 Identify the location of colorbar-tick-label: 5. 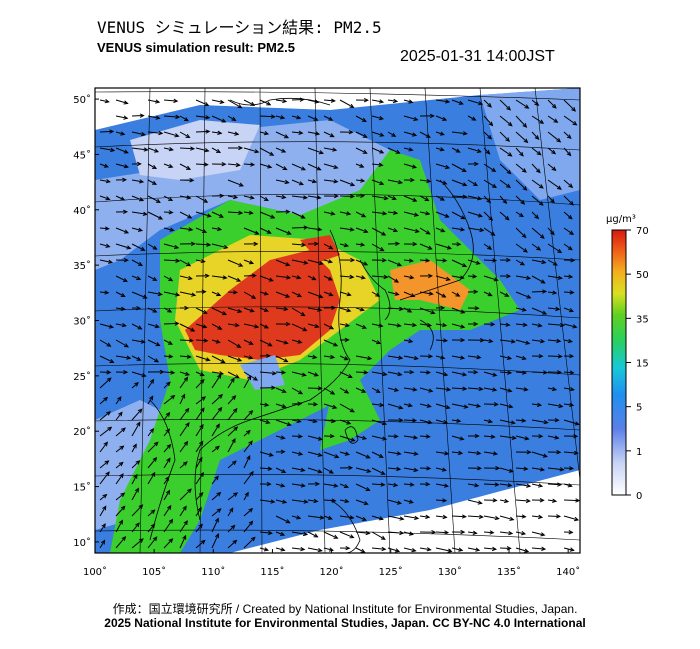
(639, 408).